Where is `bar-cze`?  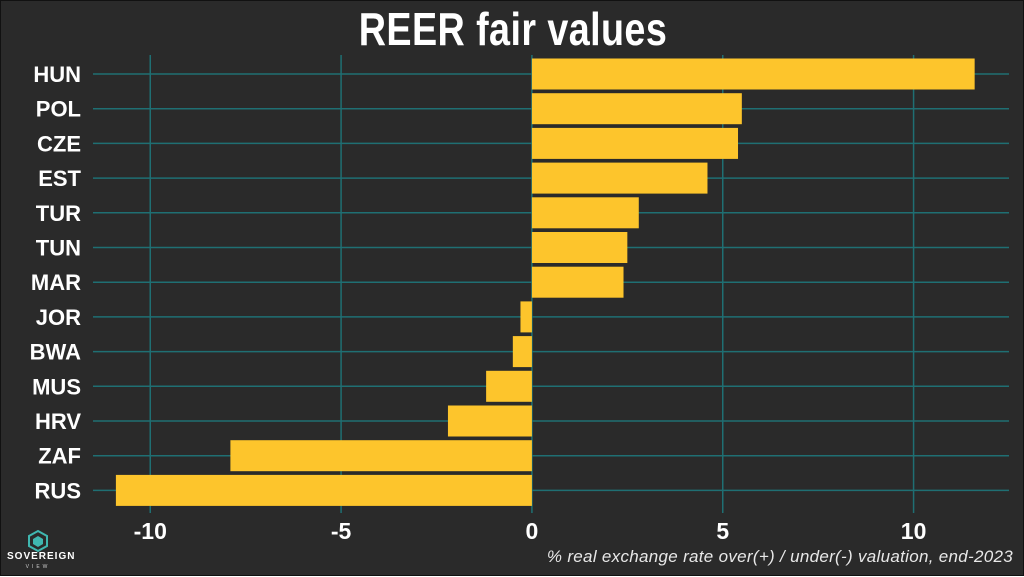
bar-cze is located at coordinates (635, 143).